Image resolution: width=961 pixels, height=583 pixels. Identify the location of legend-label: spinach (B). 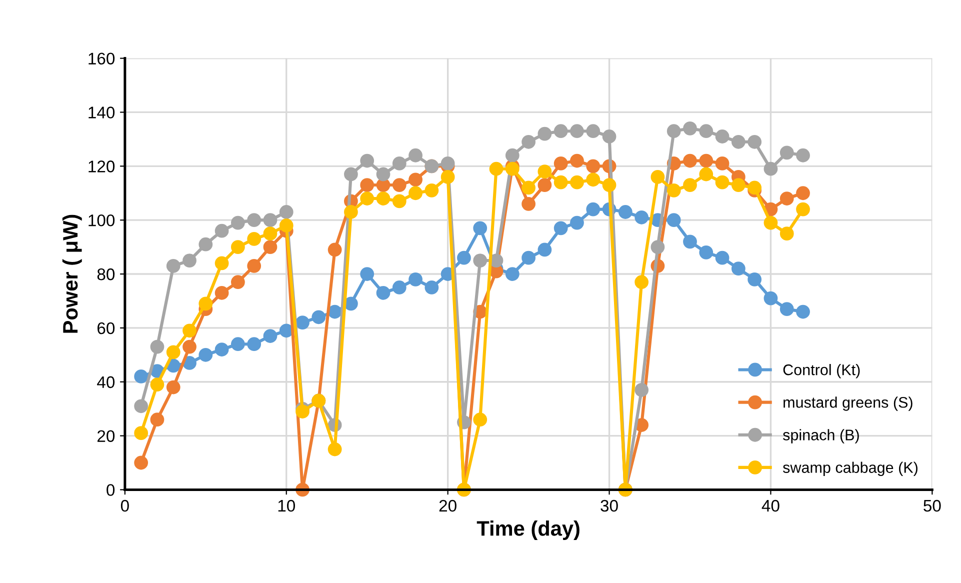
(820, 436).